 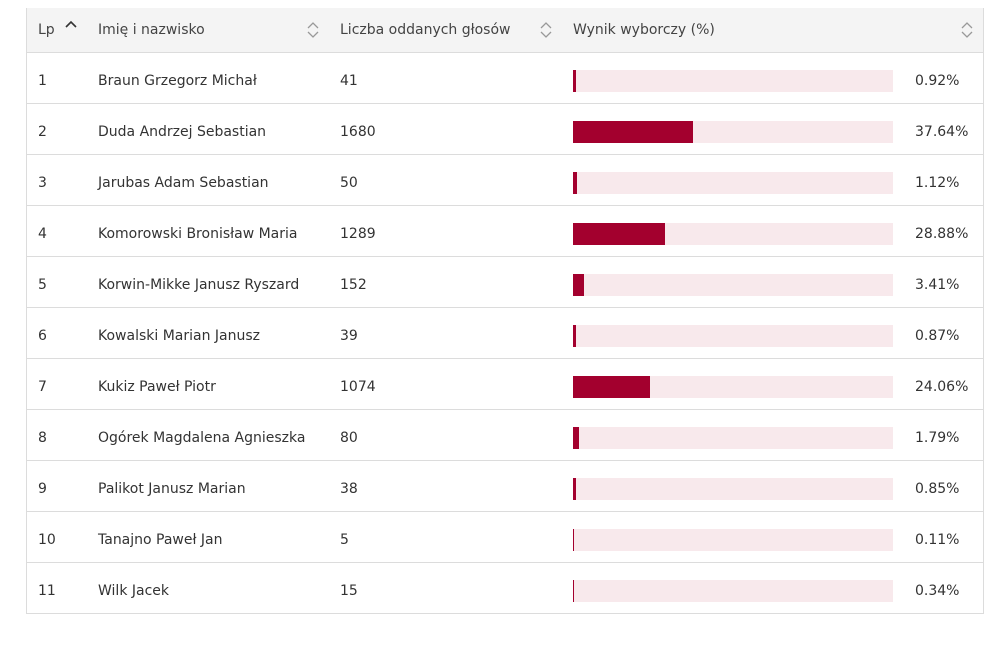 I want to click on column-header-result-label: Wynik wyborczy (%), so click(x=644, y=30).